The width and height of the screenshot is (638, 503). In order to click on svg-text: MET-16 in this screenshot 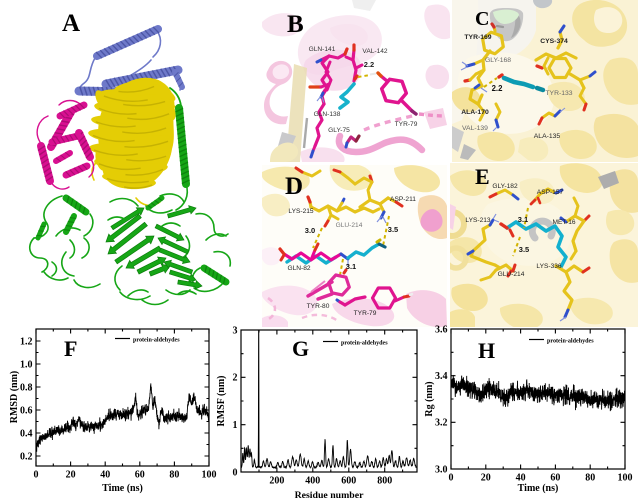, I will do `click(563, 222)`.